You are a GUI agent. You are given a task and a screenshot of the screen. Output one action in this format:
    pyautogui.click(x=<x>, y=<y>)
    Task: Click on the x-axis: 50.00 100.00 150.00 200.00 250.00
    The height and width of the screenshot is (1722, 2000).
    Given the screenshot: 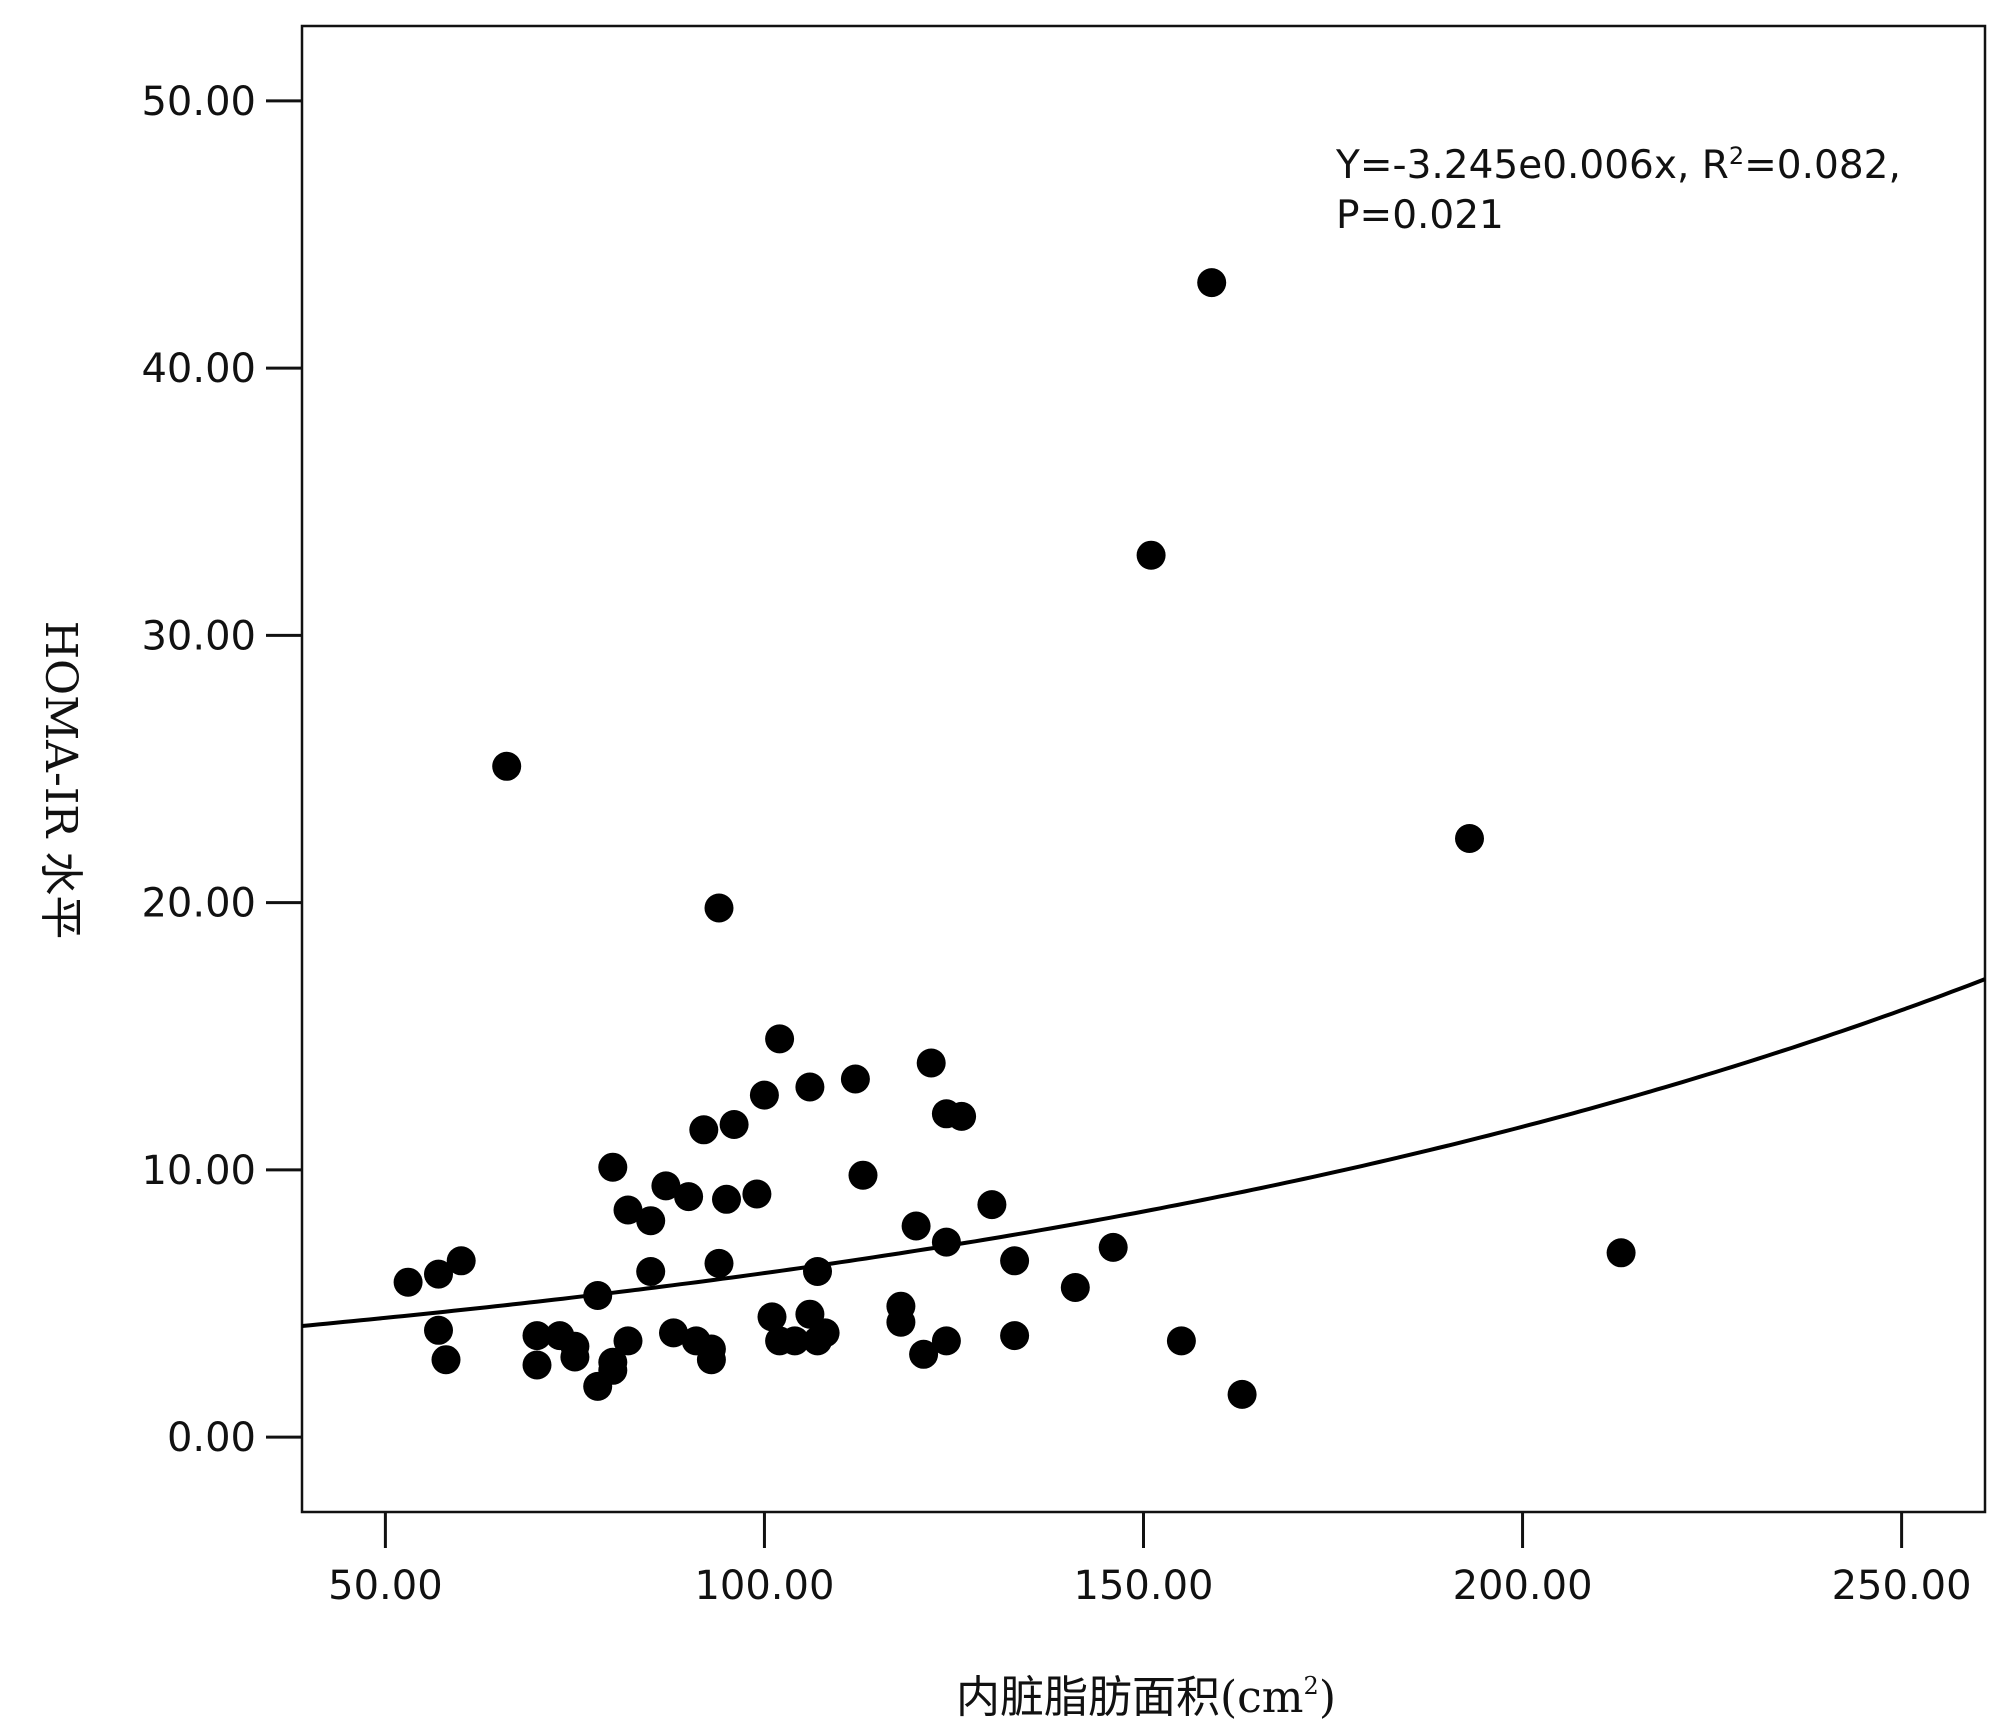 What is the action you would take?
    pyautogui.click(x=1150, y=1560)
    